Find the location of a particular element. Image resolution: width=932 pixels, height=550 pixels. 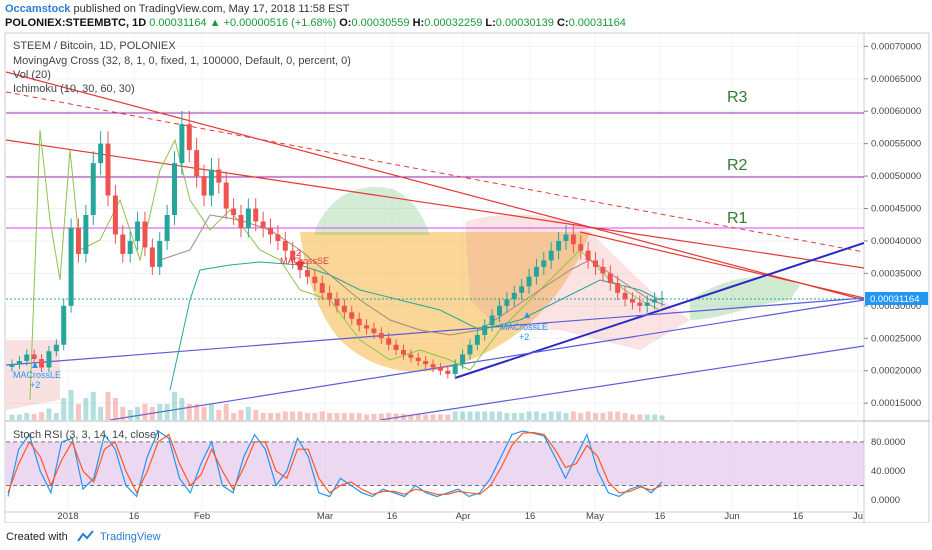

tradingview-brand-link: TradingView is located at coordinates (130, 537).